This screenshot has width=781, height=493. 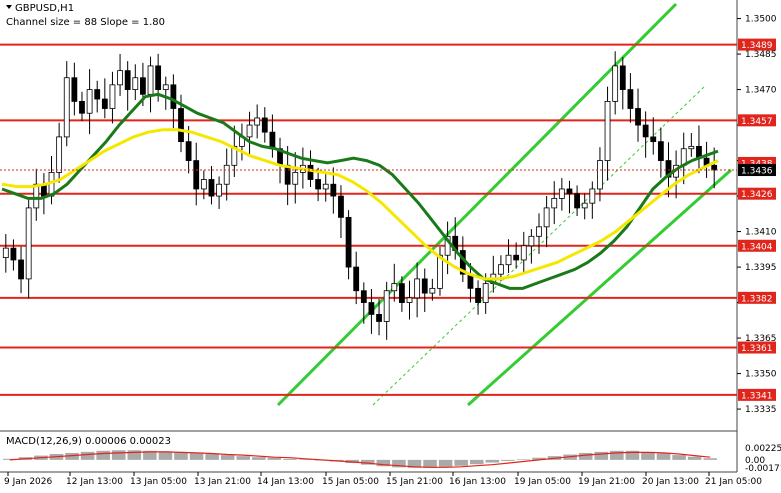 I want to click on x-tick-label: 20 Jan 13:00, so click(x=670, y=482).